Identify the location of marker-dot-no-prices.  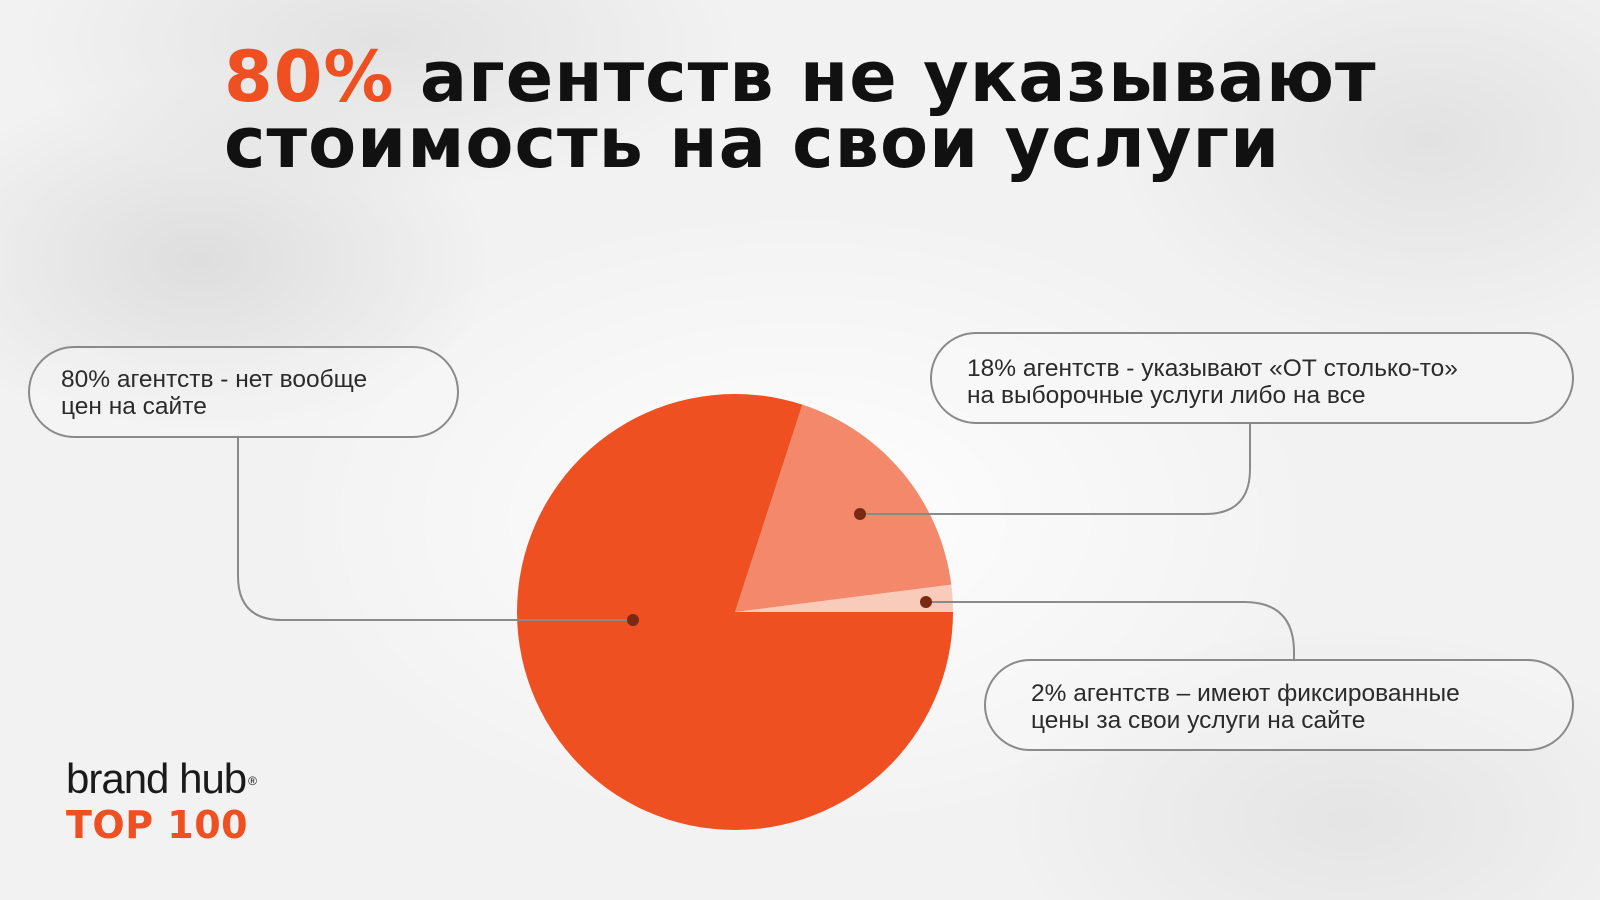
(633, 620).